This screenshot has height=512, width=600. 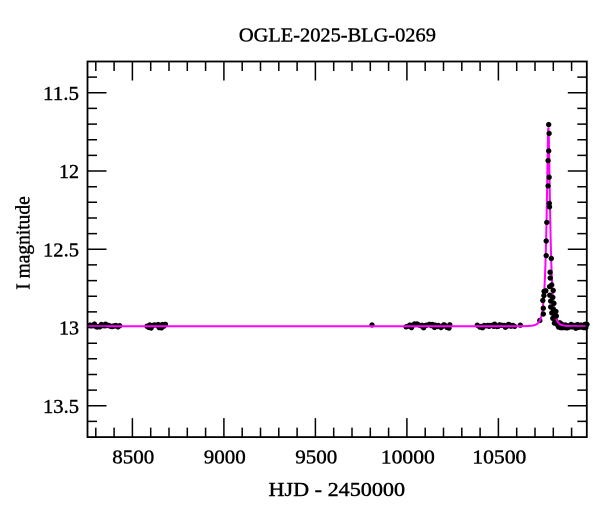 I want to click on svg-text: 10000, so click(x=408, y=457).